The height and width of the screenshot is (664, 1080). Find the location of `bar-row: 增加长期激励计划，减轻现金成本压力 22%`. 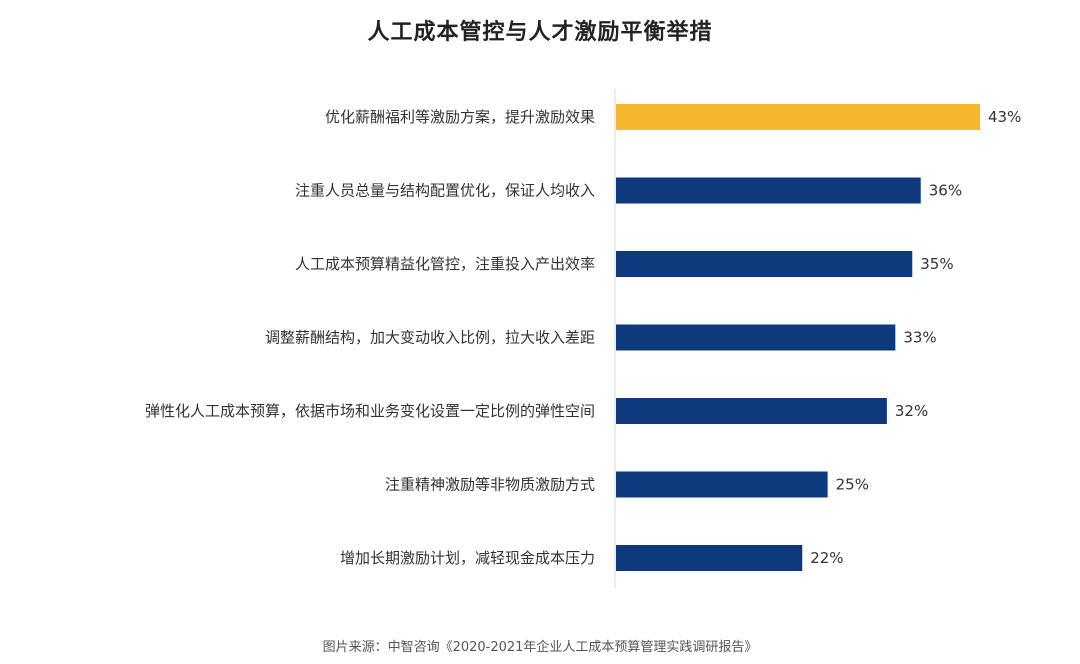

bar-row: 增加长期激励计划，减轻现金成本压力 22% is located at coordinates (592, 558).